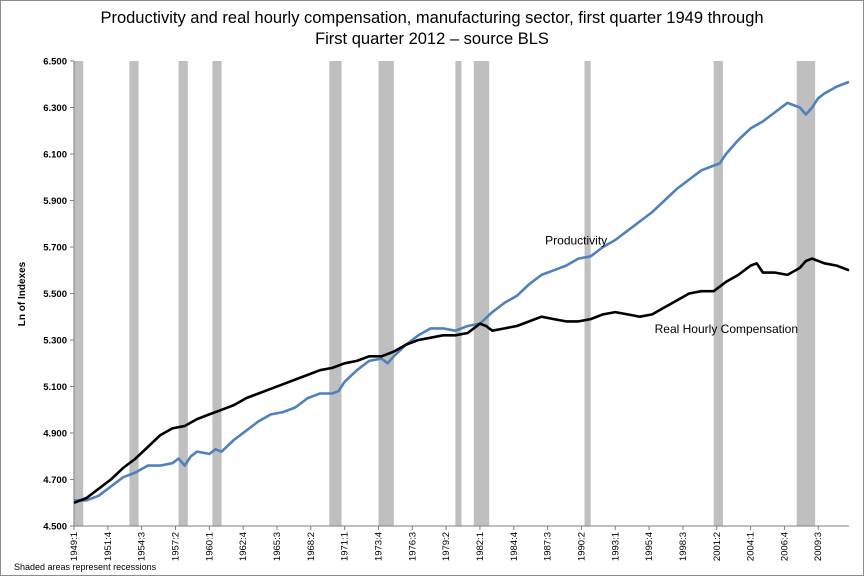  I want to click on x-tick-label: 1968:2, so click(311, 546).